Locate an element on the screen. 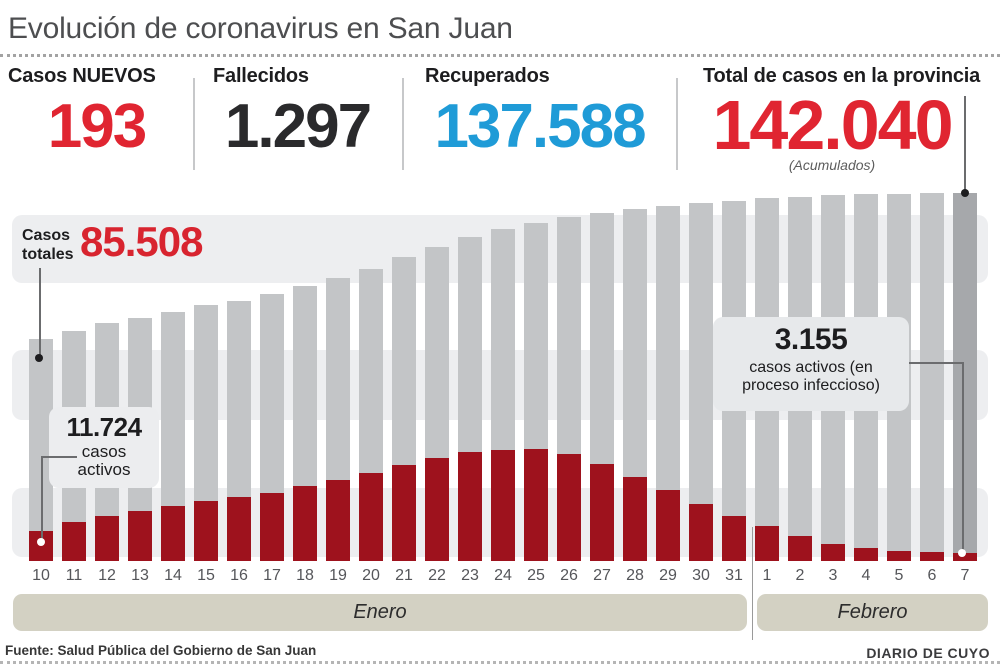 The height and width of the screenshot is (672, 1000). annotation-activos-first: 11.724 casos activos is located at coordinates (104, 447).